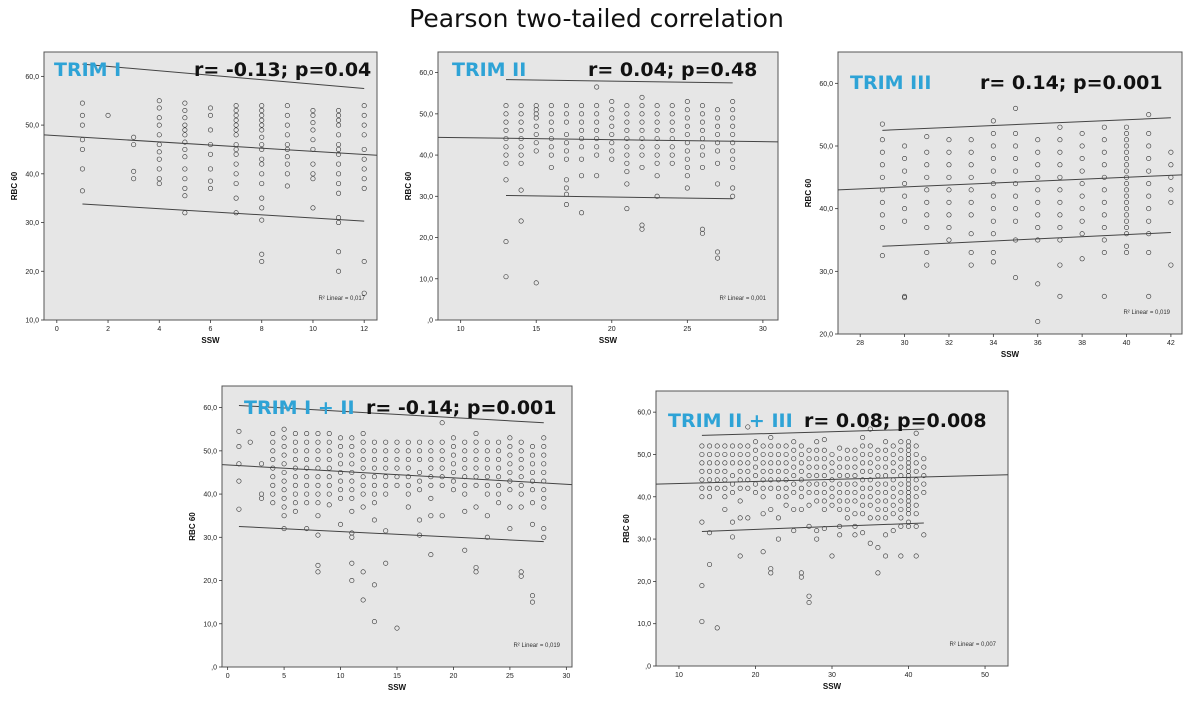 The image size is (1193, 702). Describe the element at coordinates (895, 421) in the screenshot. I see `correlation-stat: r= 0.08; p=0.008` at that location.